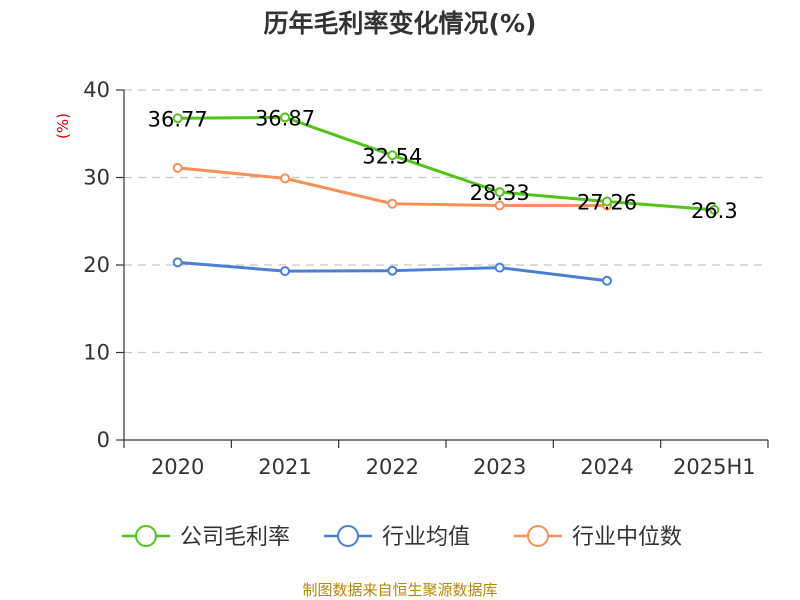 This screenshot has height=600, width=800. I want to click on legend-item-2: 行业中位数, so click(598, 537).